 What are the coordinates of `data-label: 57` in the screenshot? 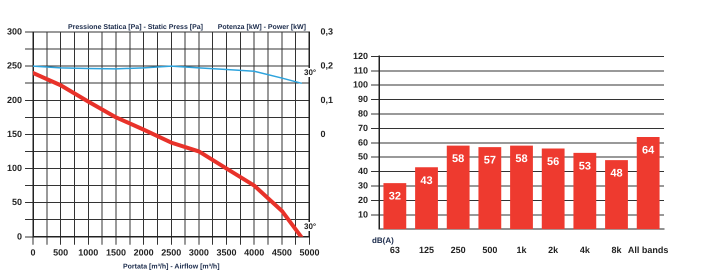 It's located at (490, 160).